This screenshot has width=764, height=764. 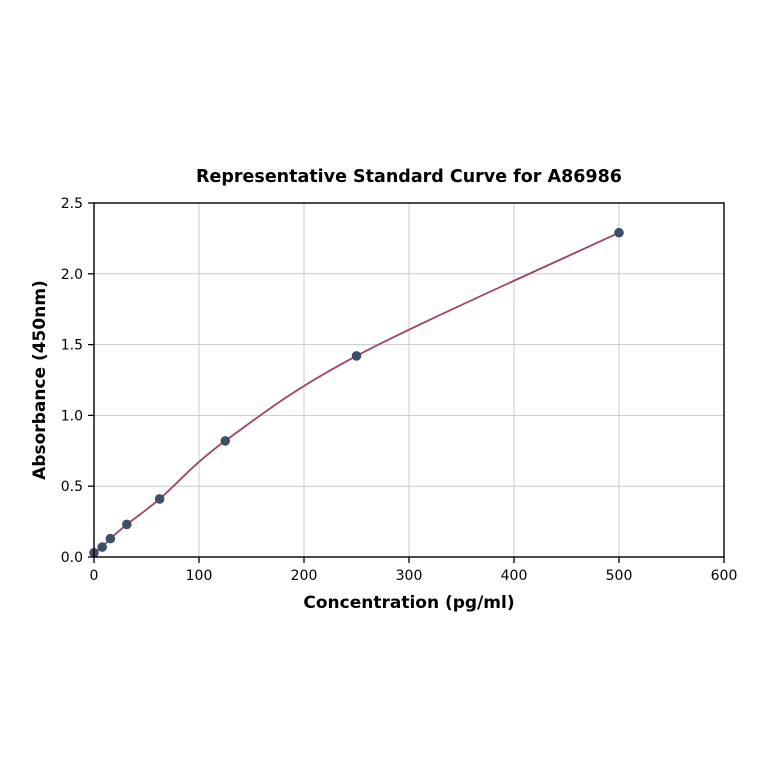 What do you see at coordinates (409, 177) in the screenshot?
I see `chart-title: Representative Standard Curve for A86986` at bounding box center [409, 177].